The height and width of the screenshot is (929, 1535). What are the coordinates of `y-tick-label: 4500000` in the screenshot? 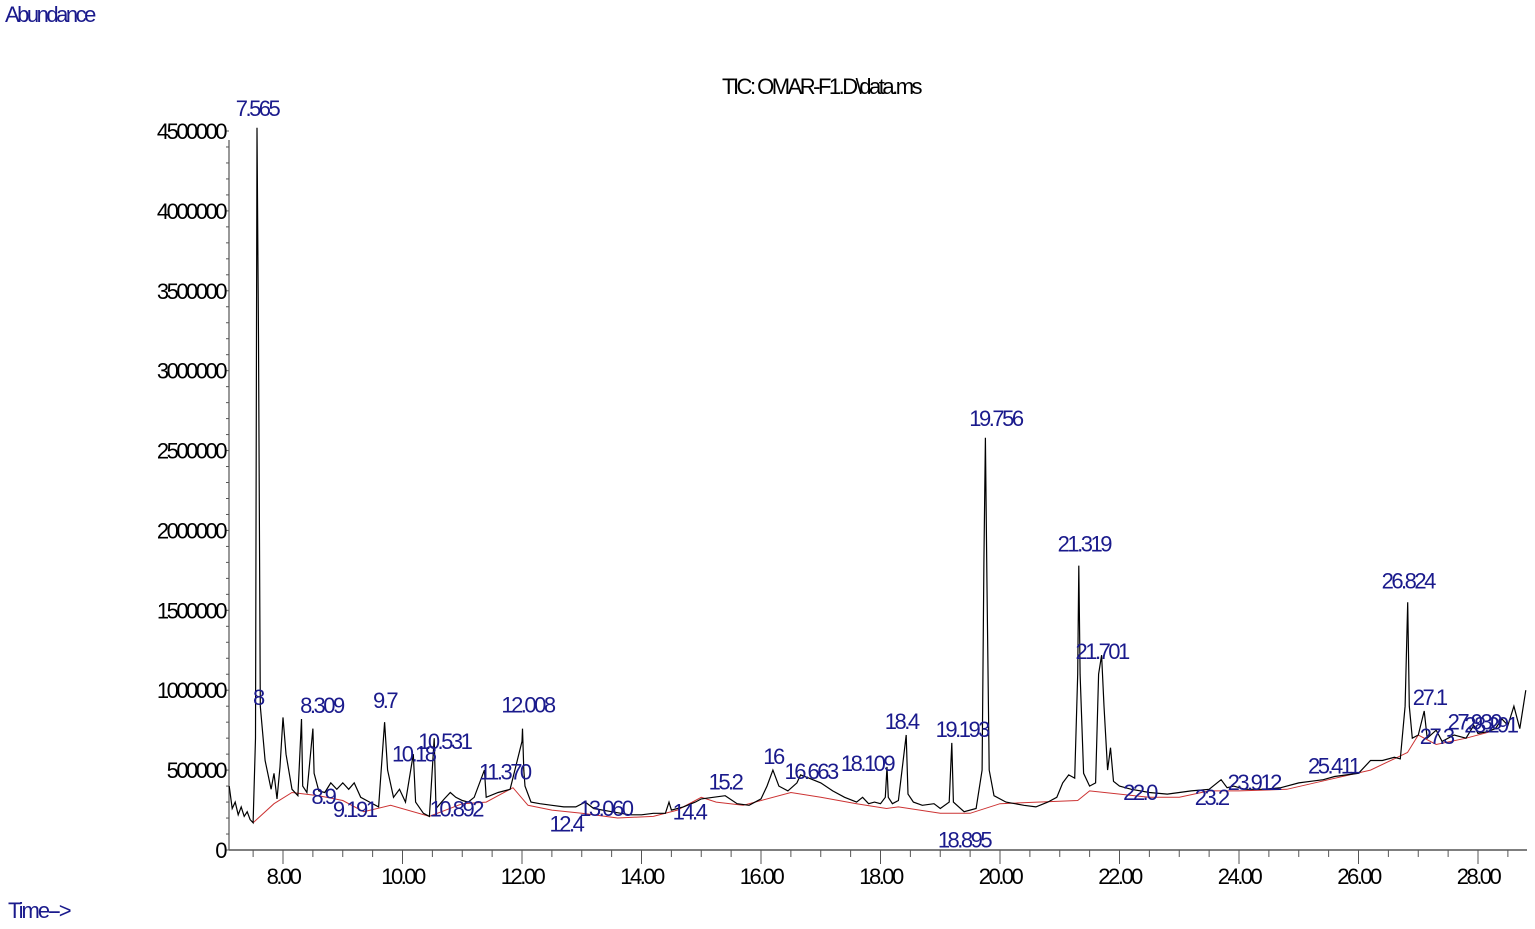 It's located at (192, 131).